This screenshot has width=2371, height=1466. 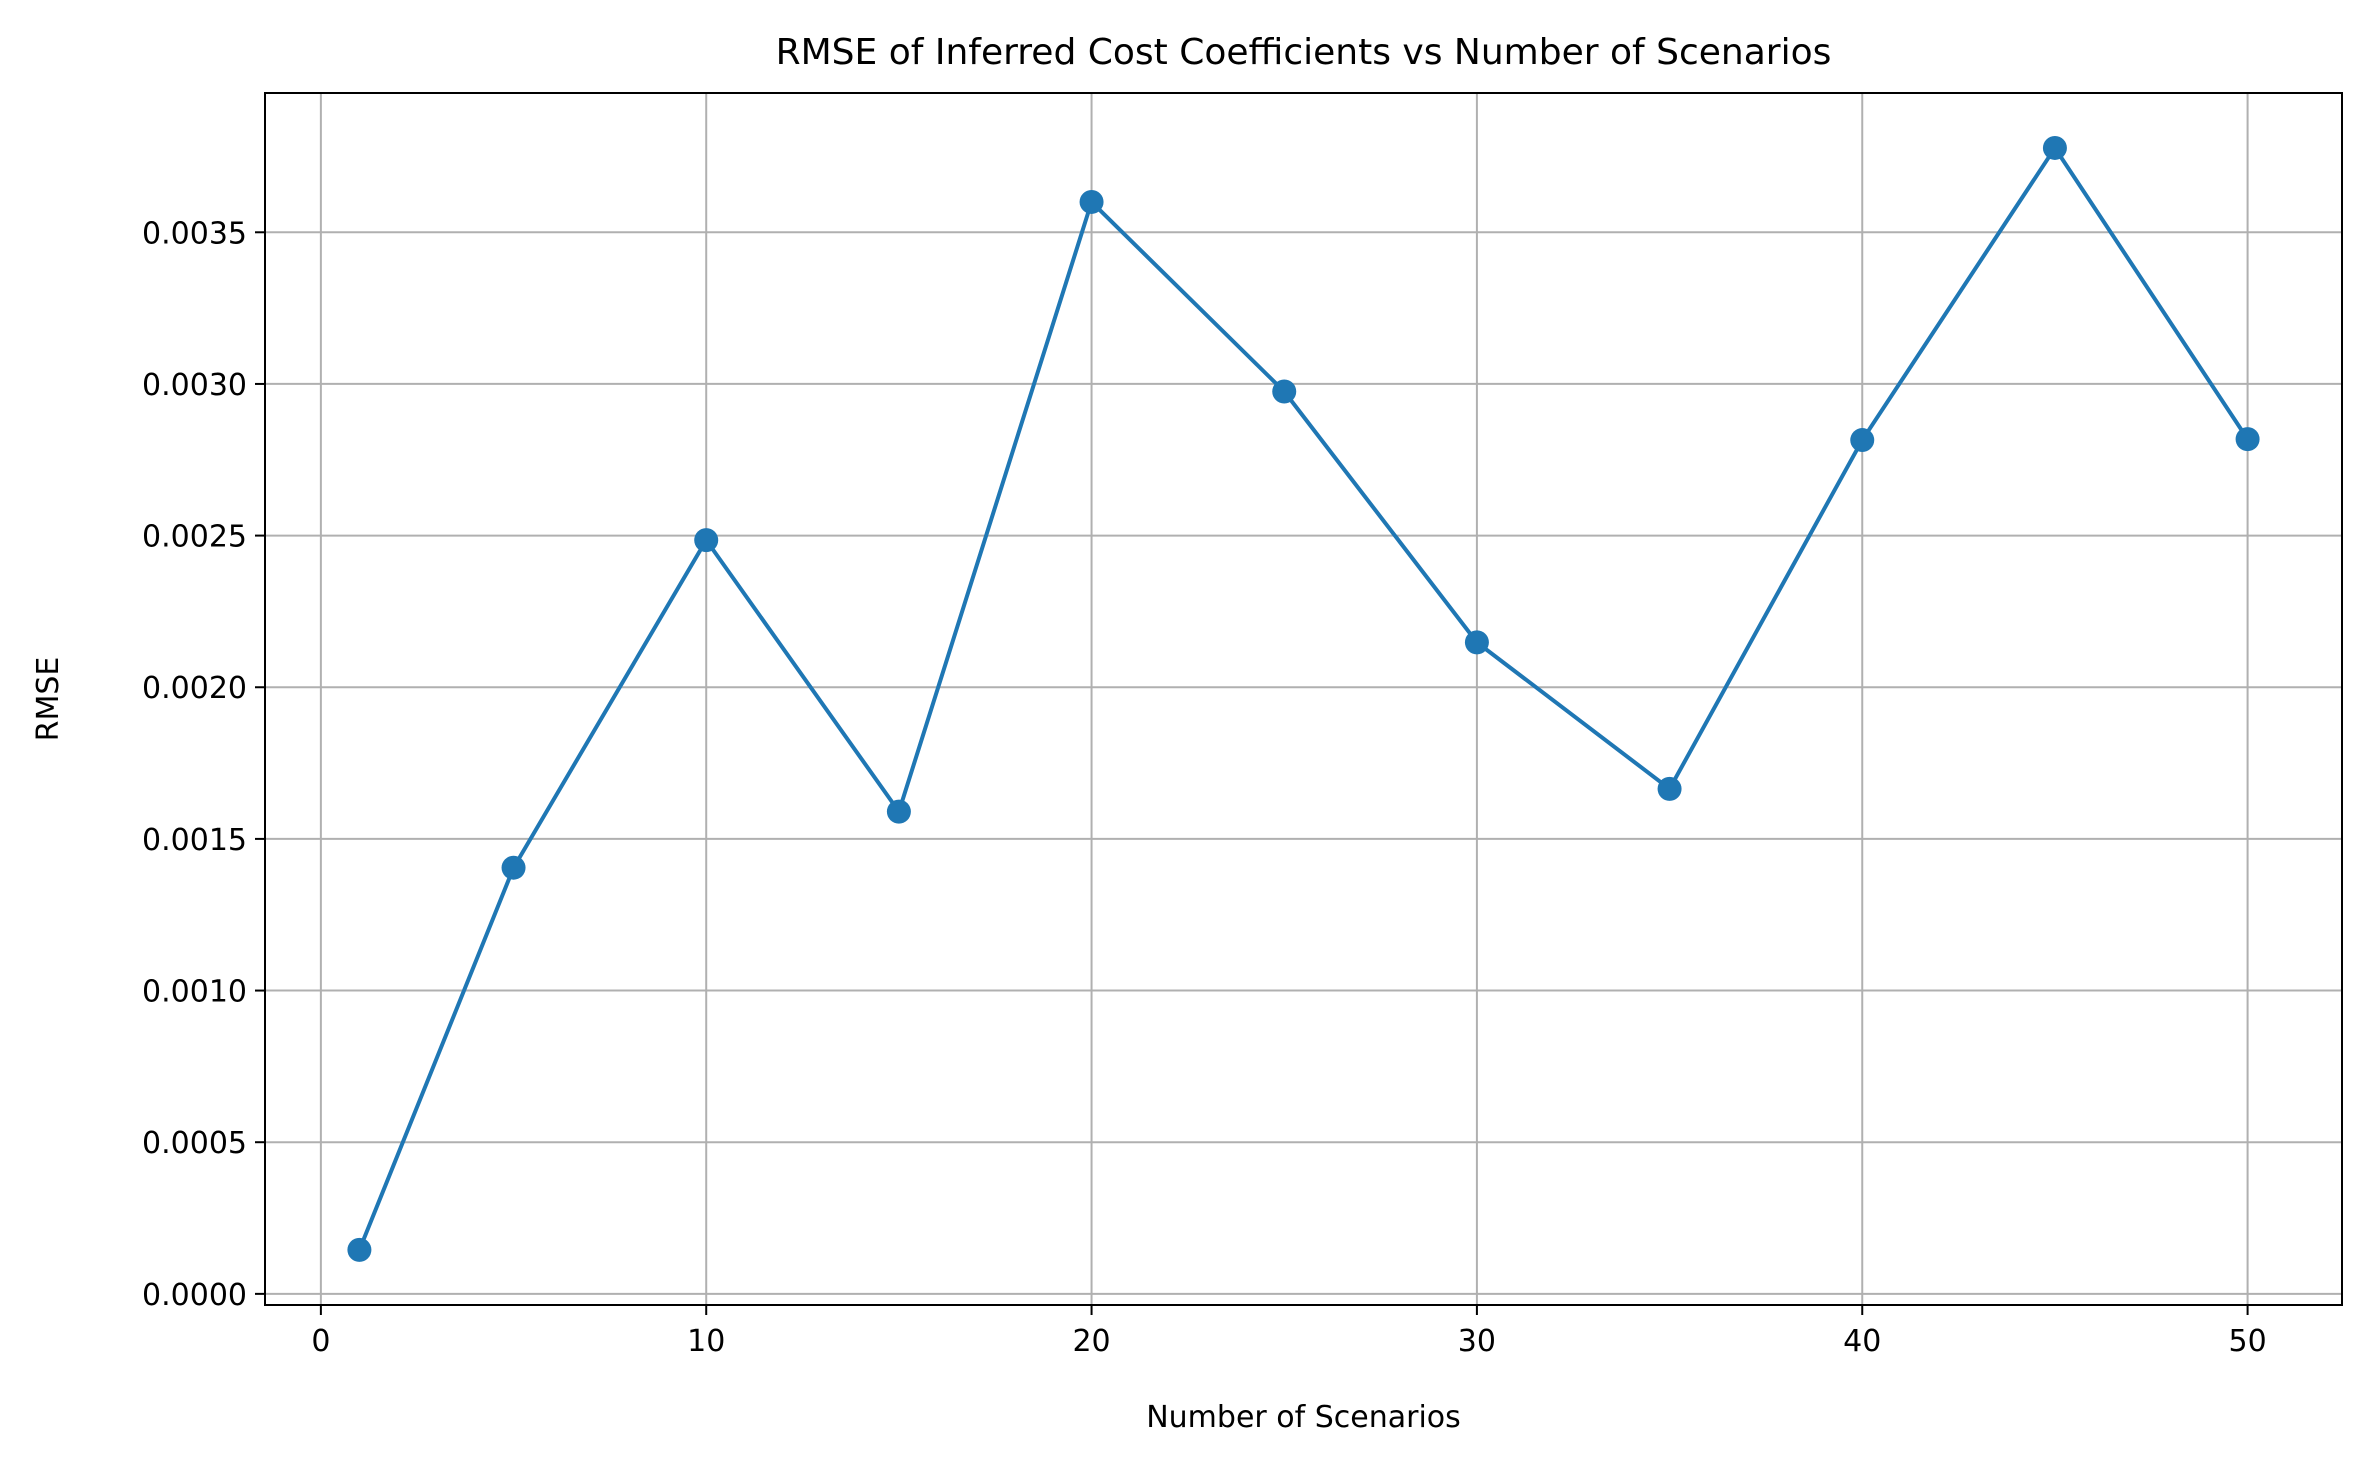 What do you see at coordinates (706, 1341) in the screenshot?
I see `x-tick-label: 10` at bounding box center [706, 1341].